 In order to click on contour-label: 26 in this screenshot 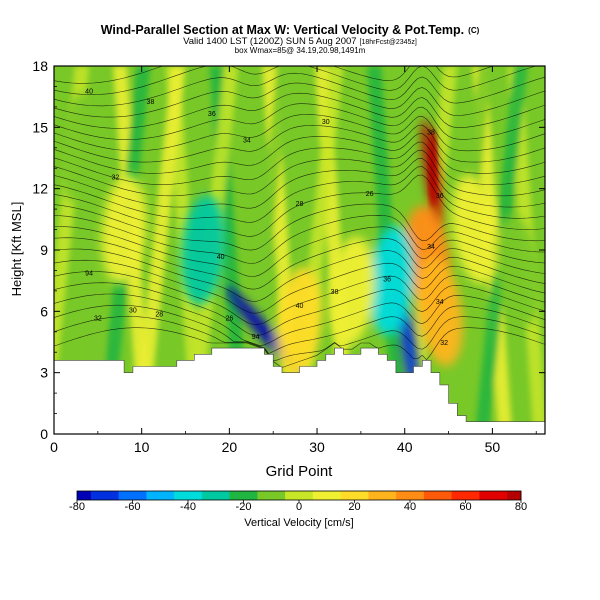, I will do `click(370, 194)`.